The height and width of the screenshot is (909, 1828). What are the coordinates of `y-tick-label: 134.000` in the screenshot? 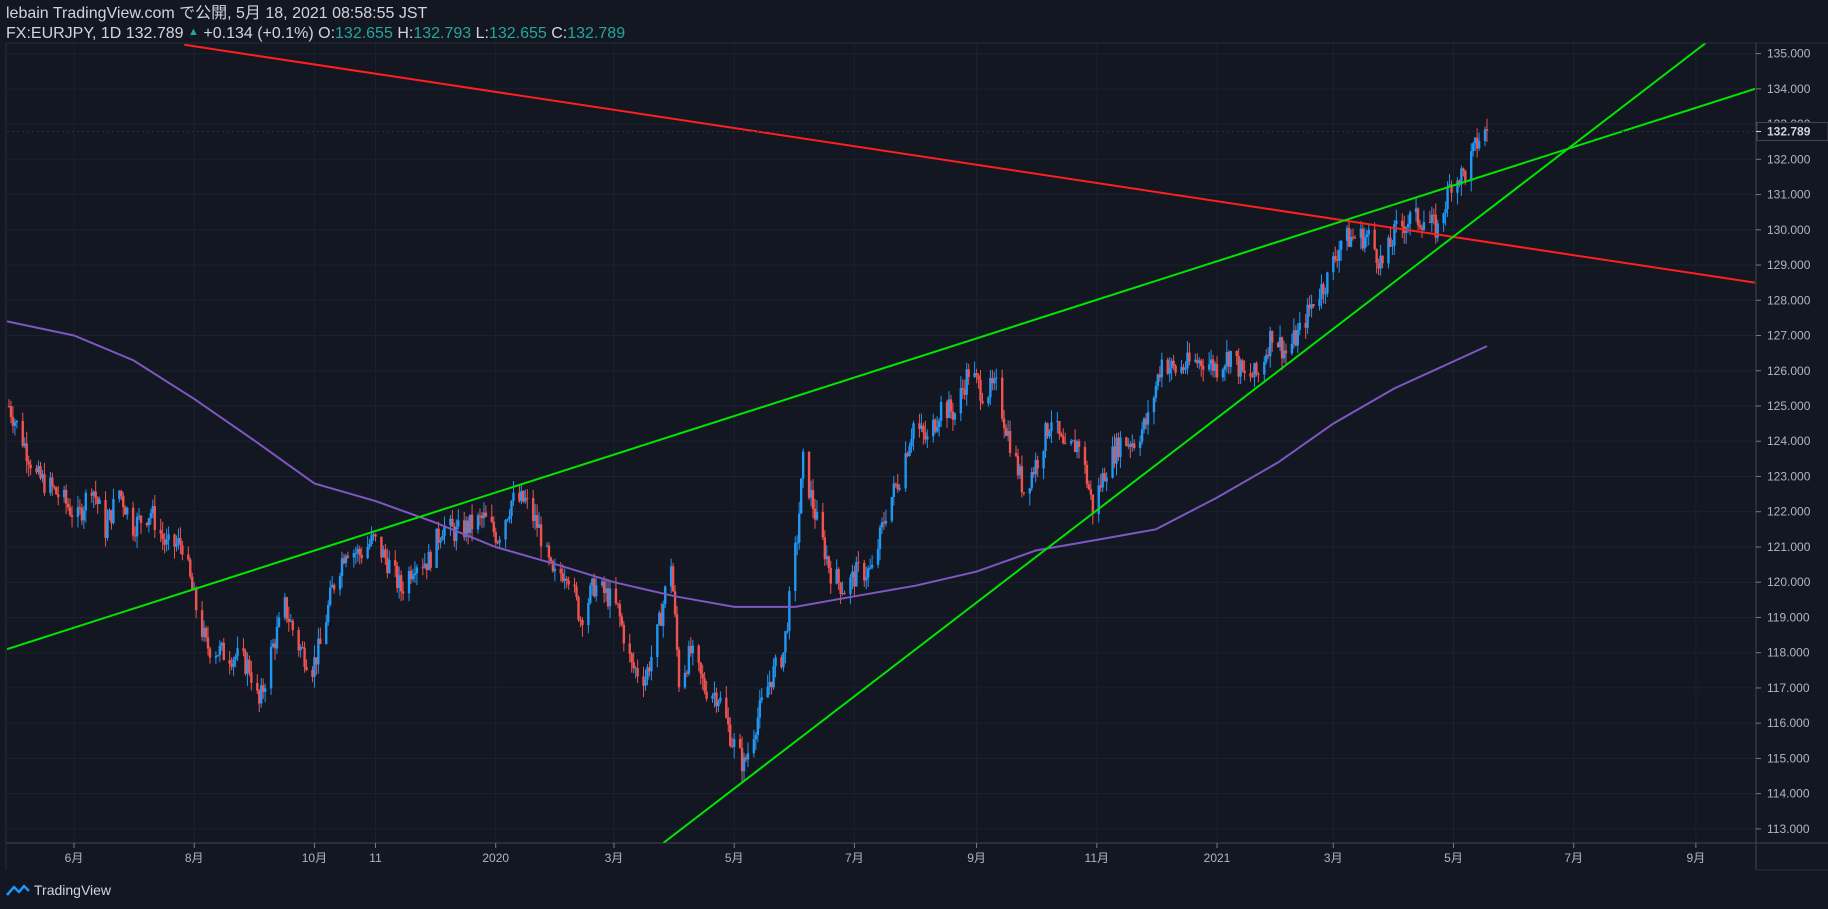 It's located at (1789, 89).